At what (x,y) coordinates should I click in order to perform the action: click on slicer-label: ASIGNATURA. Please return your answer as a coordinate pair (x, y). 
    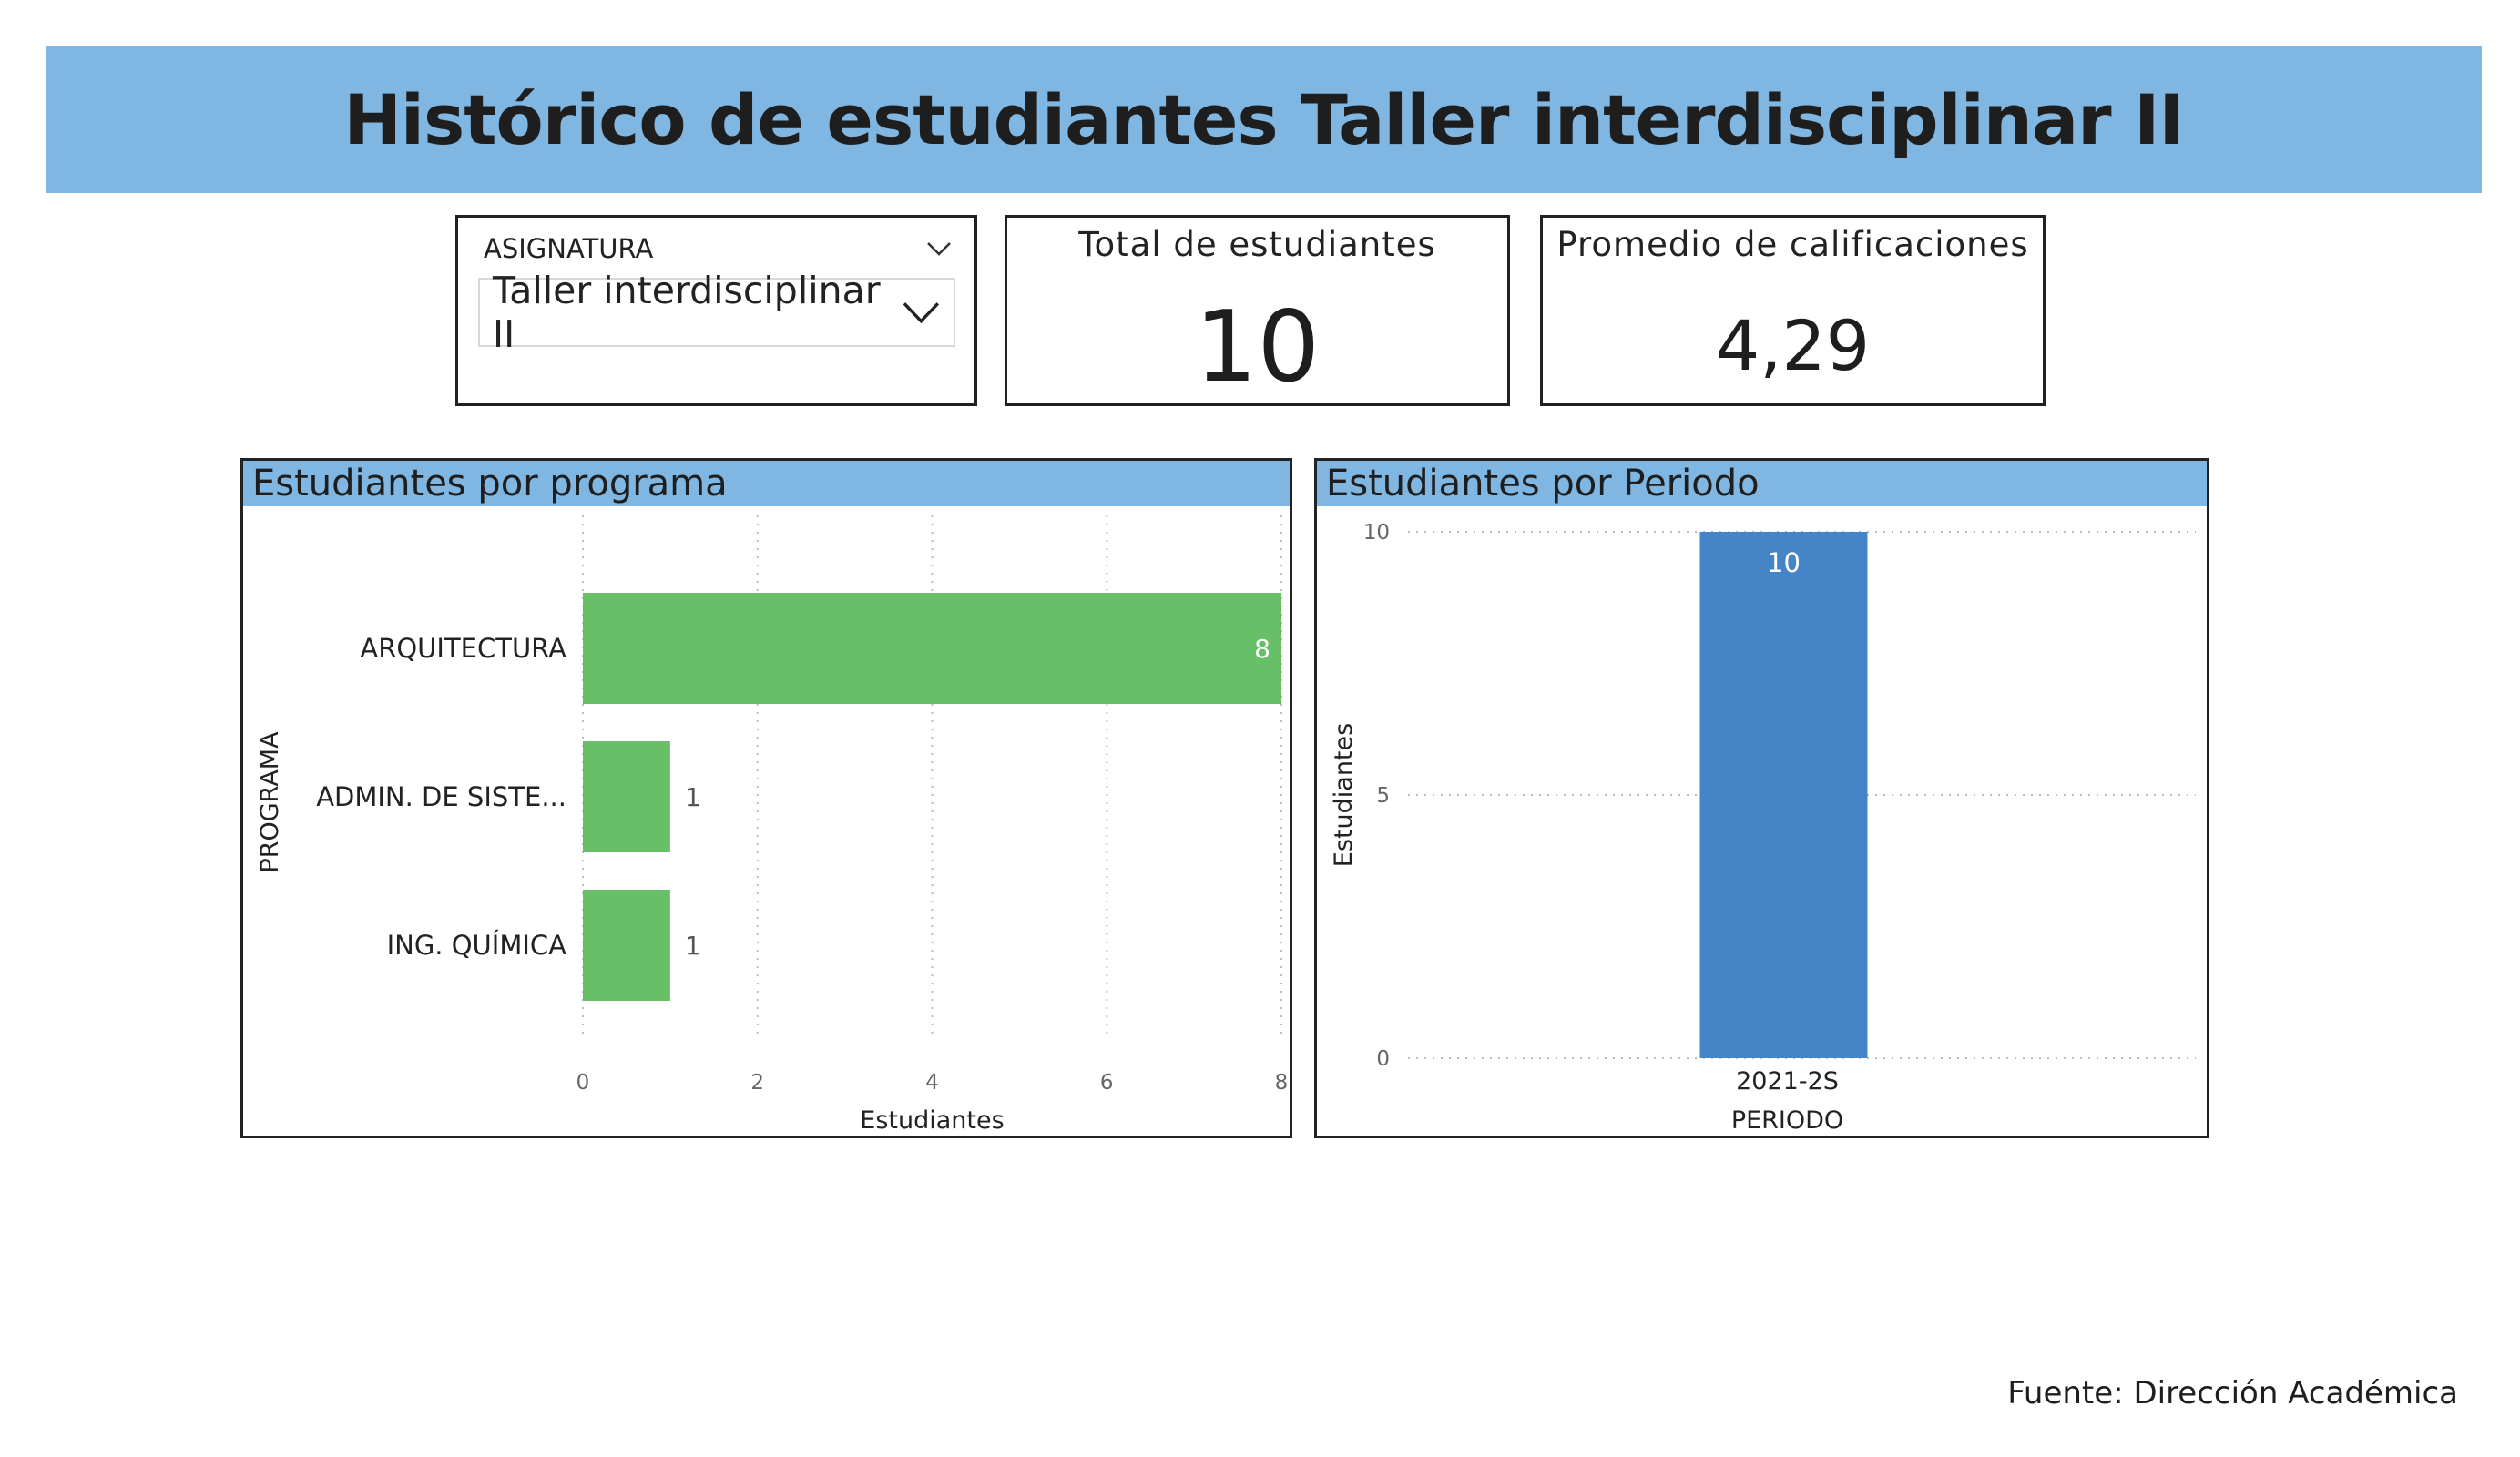
    Looking at the image, I should click on (569, 248).